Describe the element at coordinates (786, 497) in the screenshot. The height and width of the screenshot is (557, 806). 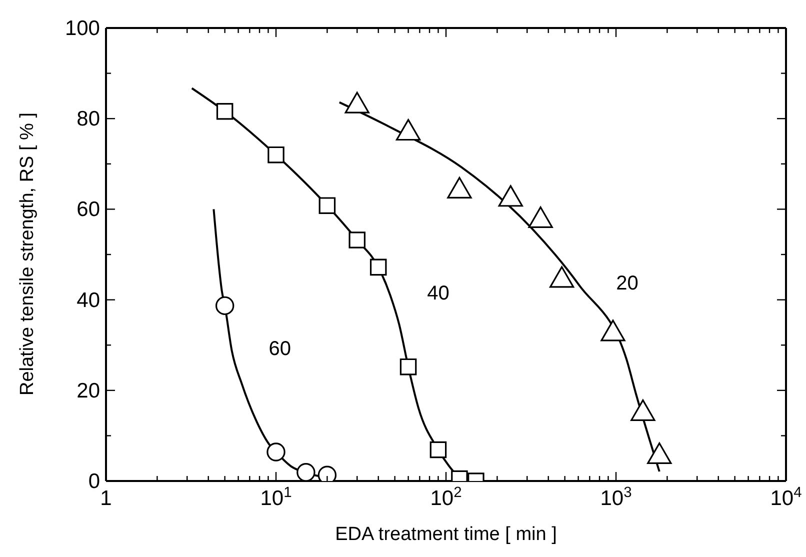
I see `x-tick-label: 10$^{4}$` at that location.